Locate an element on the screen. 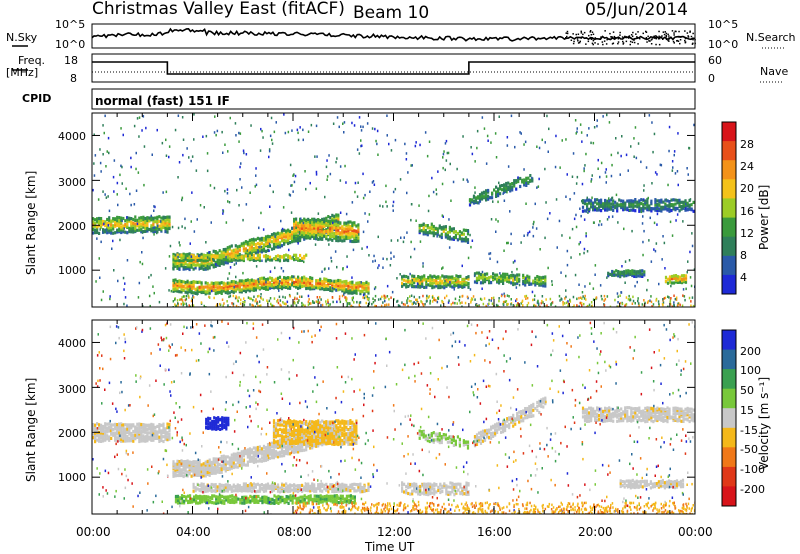 This screenshot has height=554, width=800. power-cell-late-arc is located at coordinates (524, 185).